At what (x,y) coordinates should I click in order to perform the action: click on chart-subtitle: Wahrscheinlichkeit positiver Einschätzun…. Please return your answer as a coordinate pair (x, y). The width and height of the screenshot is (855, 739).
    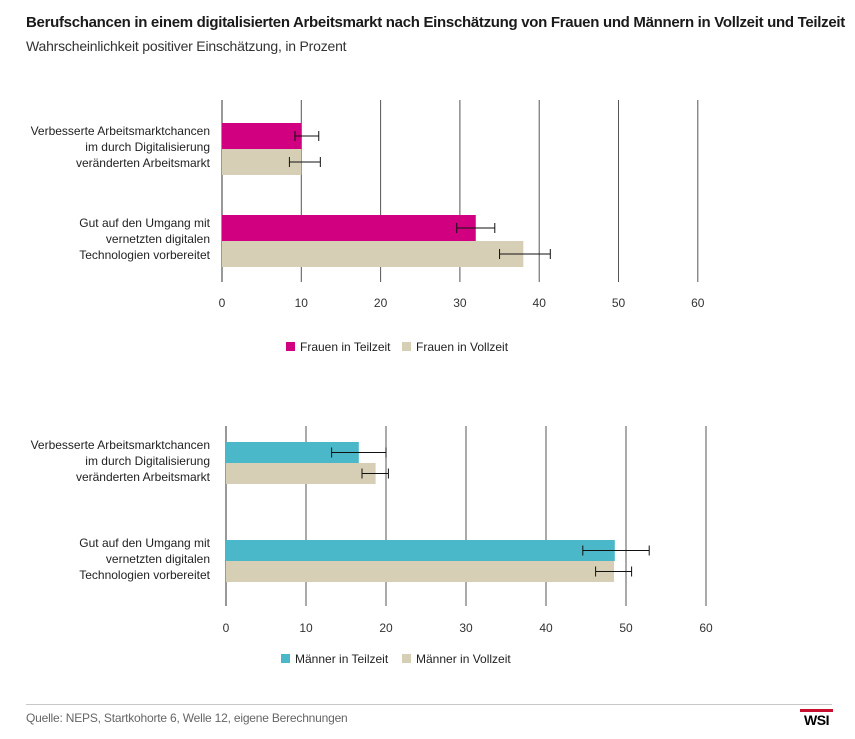
    Looking at the image, I should click on (186, 46).